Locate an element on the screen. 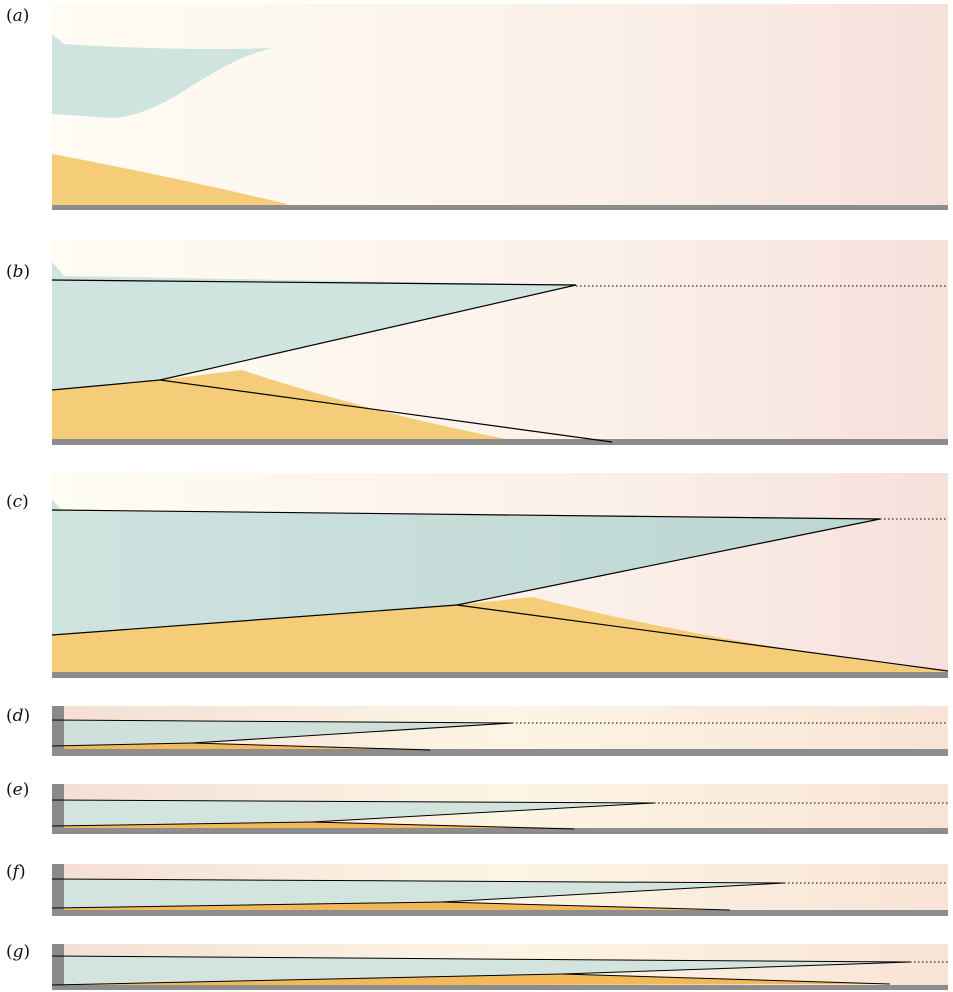 The width and height of the screenshot is (953, 992). panel-d-photo is located at coordinates (500, 731).